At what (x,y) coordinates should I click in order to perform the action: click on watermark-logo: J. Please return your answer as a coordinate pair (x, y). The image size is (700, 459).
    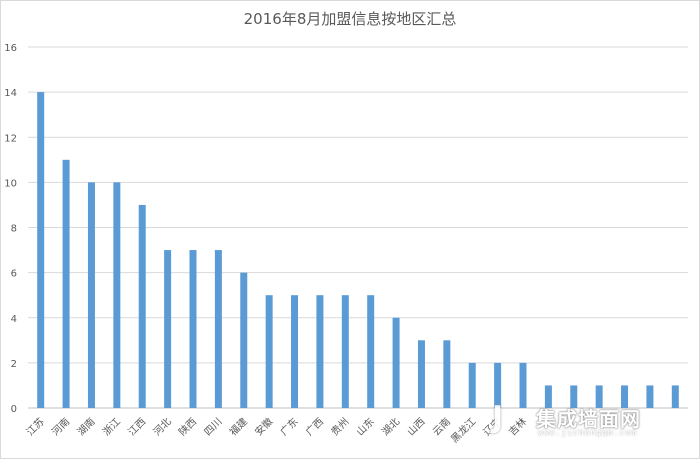
    Looking at the image, I should click on (498, 417).